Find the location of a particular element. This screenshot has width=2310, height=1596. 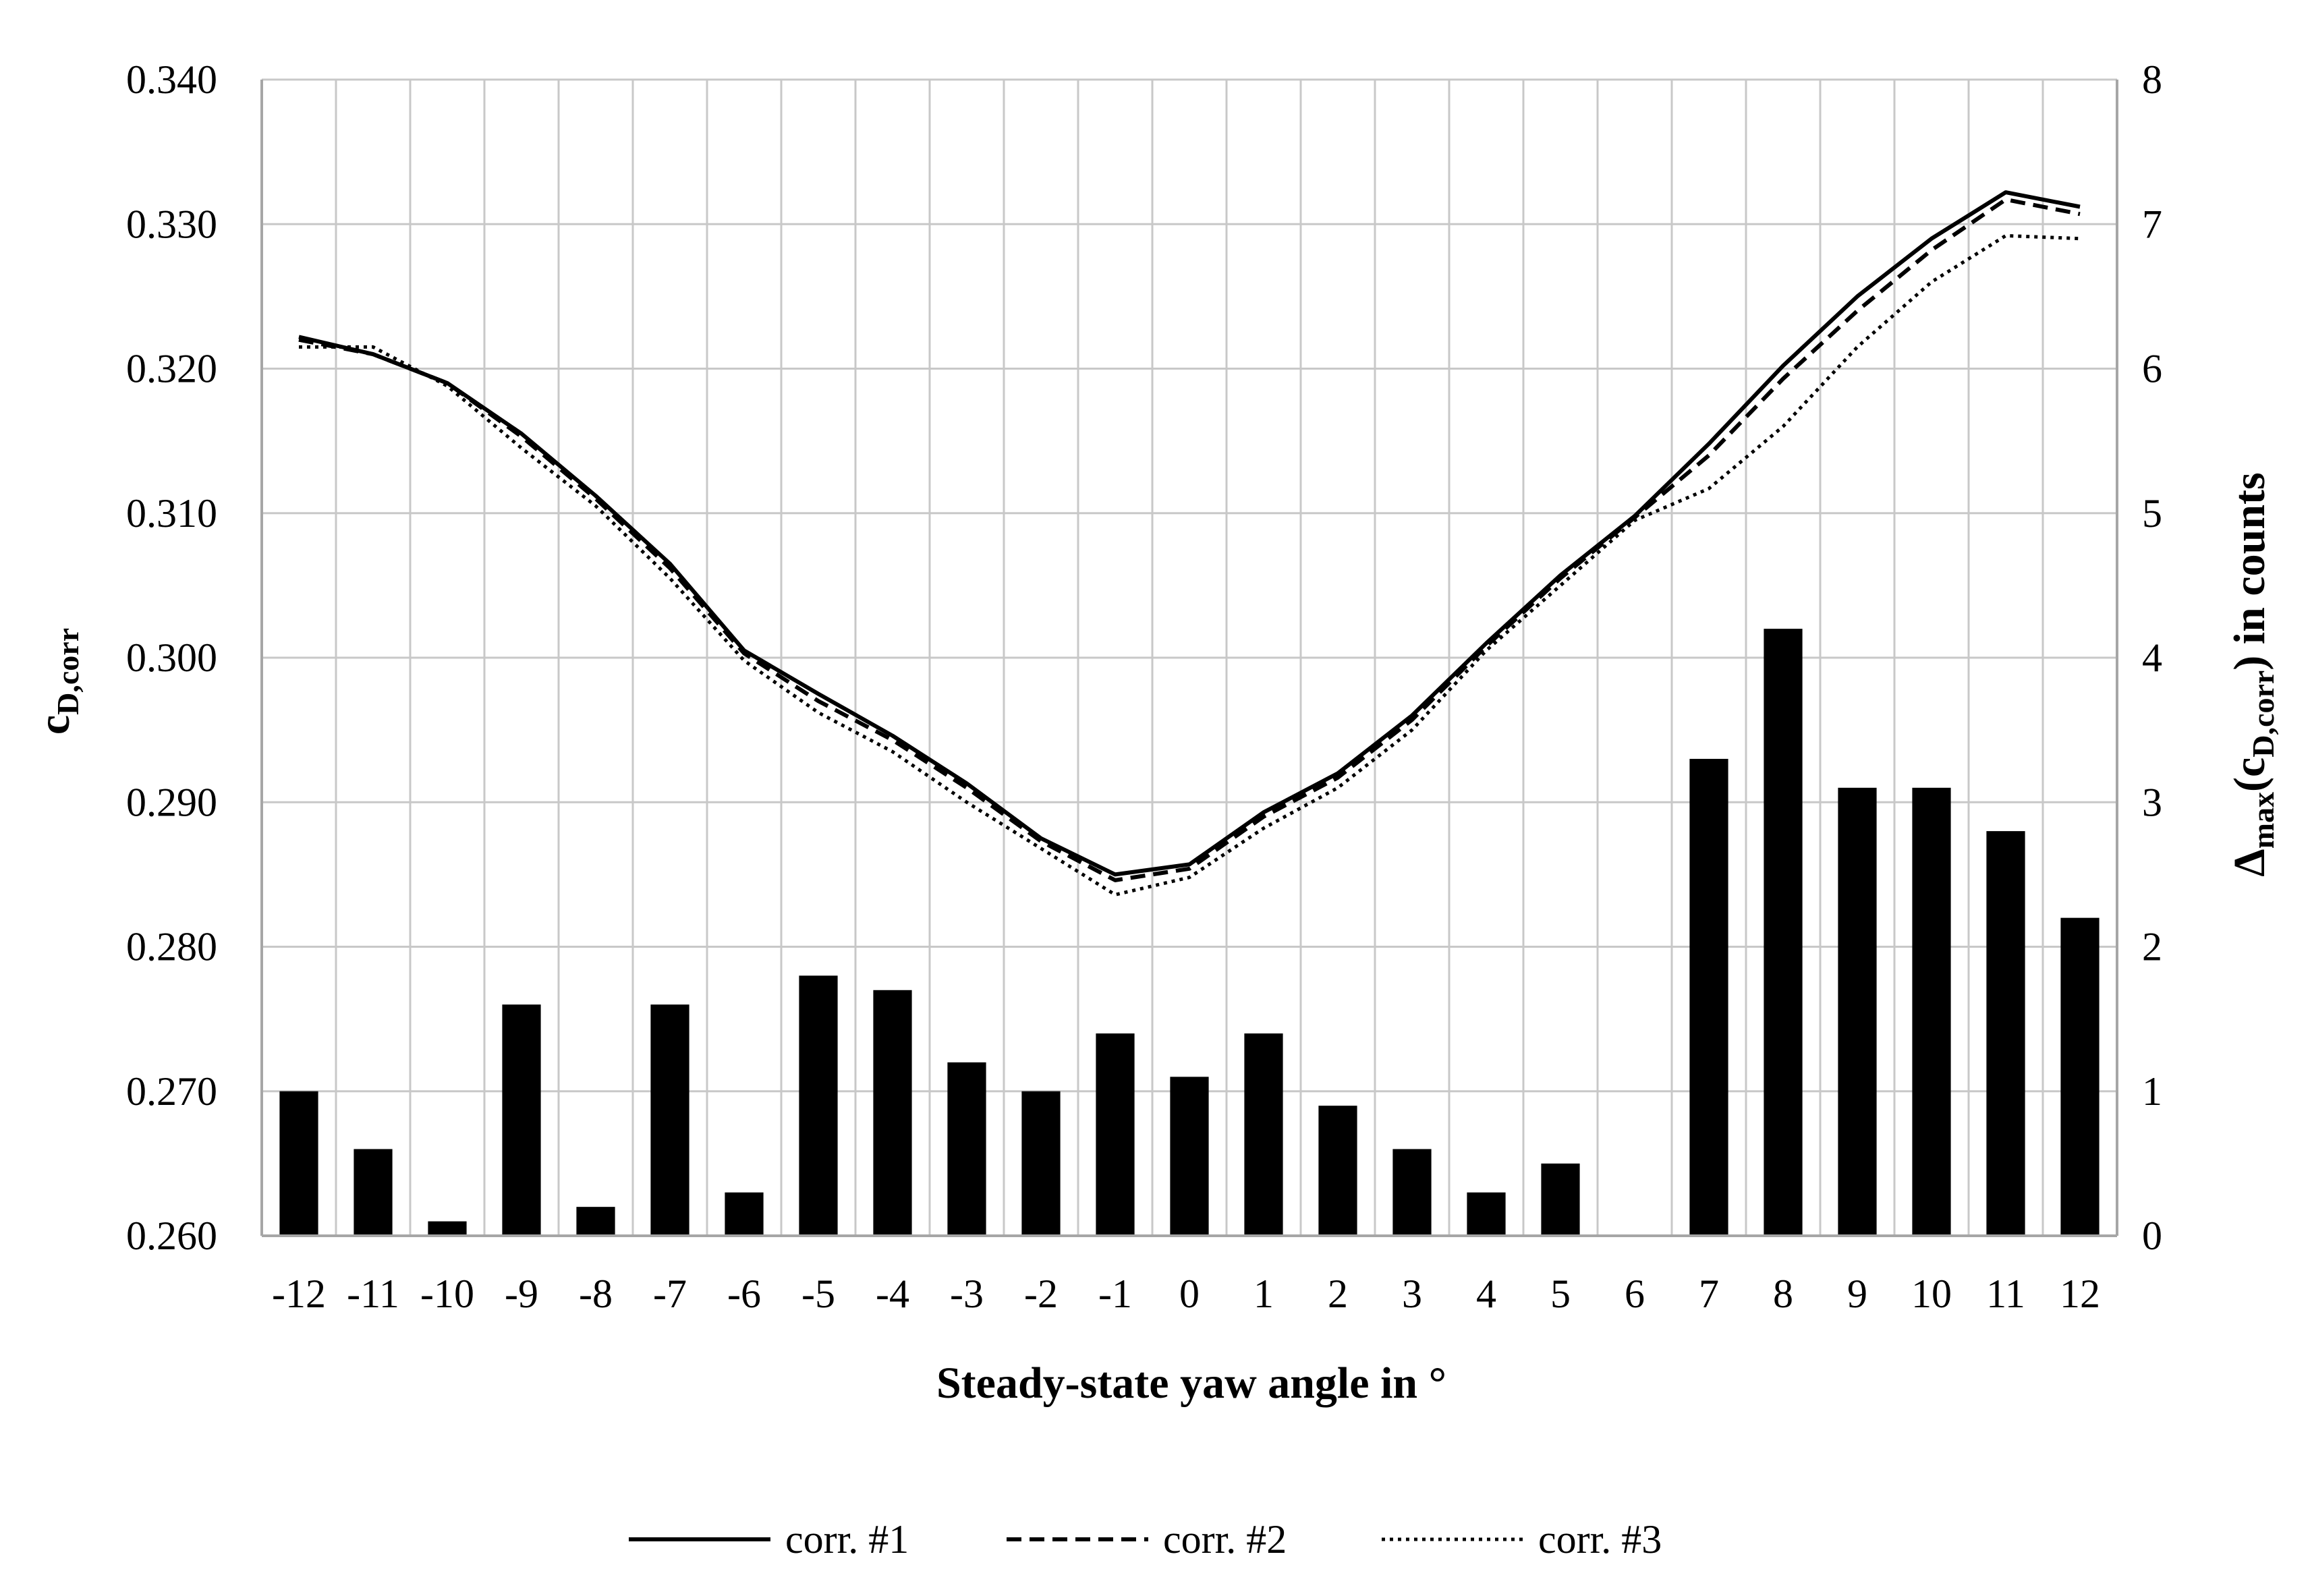

legend-label: corr. #2 is located at coordinates (1225, 1539).